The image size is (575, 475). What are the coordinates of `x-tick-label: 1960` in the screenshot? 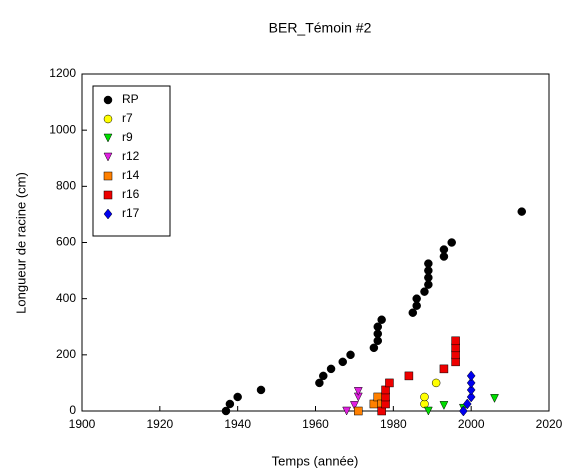 It's located at (315, 424).